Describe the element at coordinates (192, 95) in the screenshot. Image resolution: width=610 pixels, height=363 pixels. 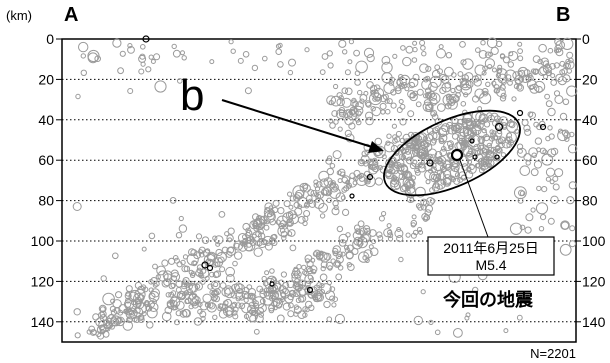
I see `cluster-b-label: b` at that location.